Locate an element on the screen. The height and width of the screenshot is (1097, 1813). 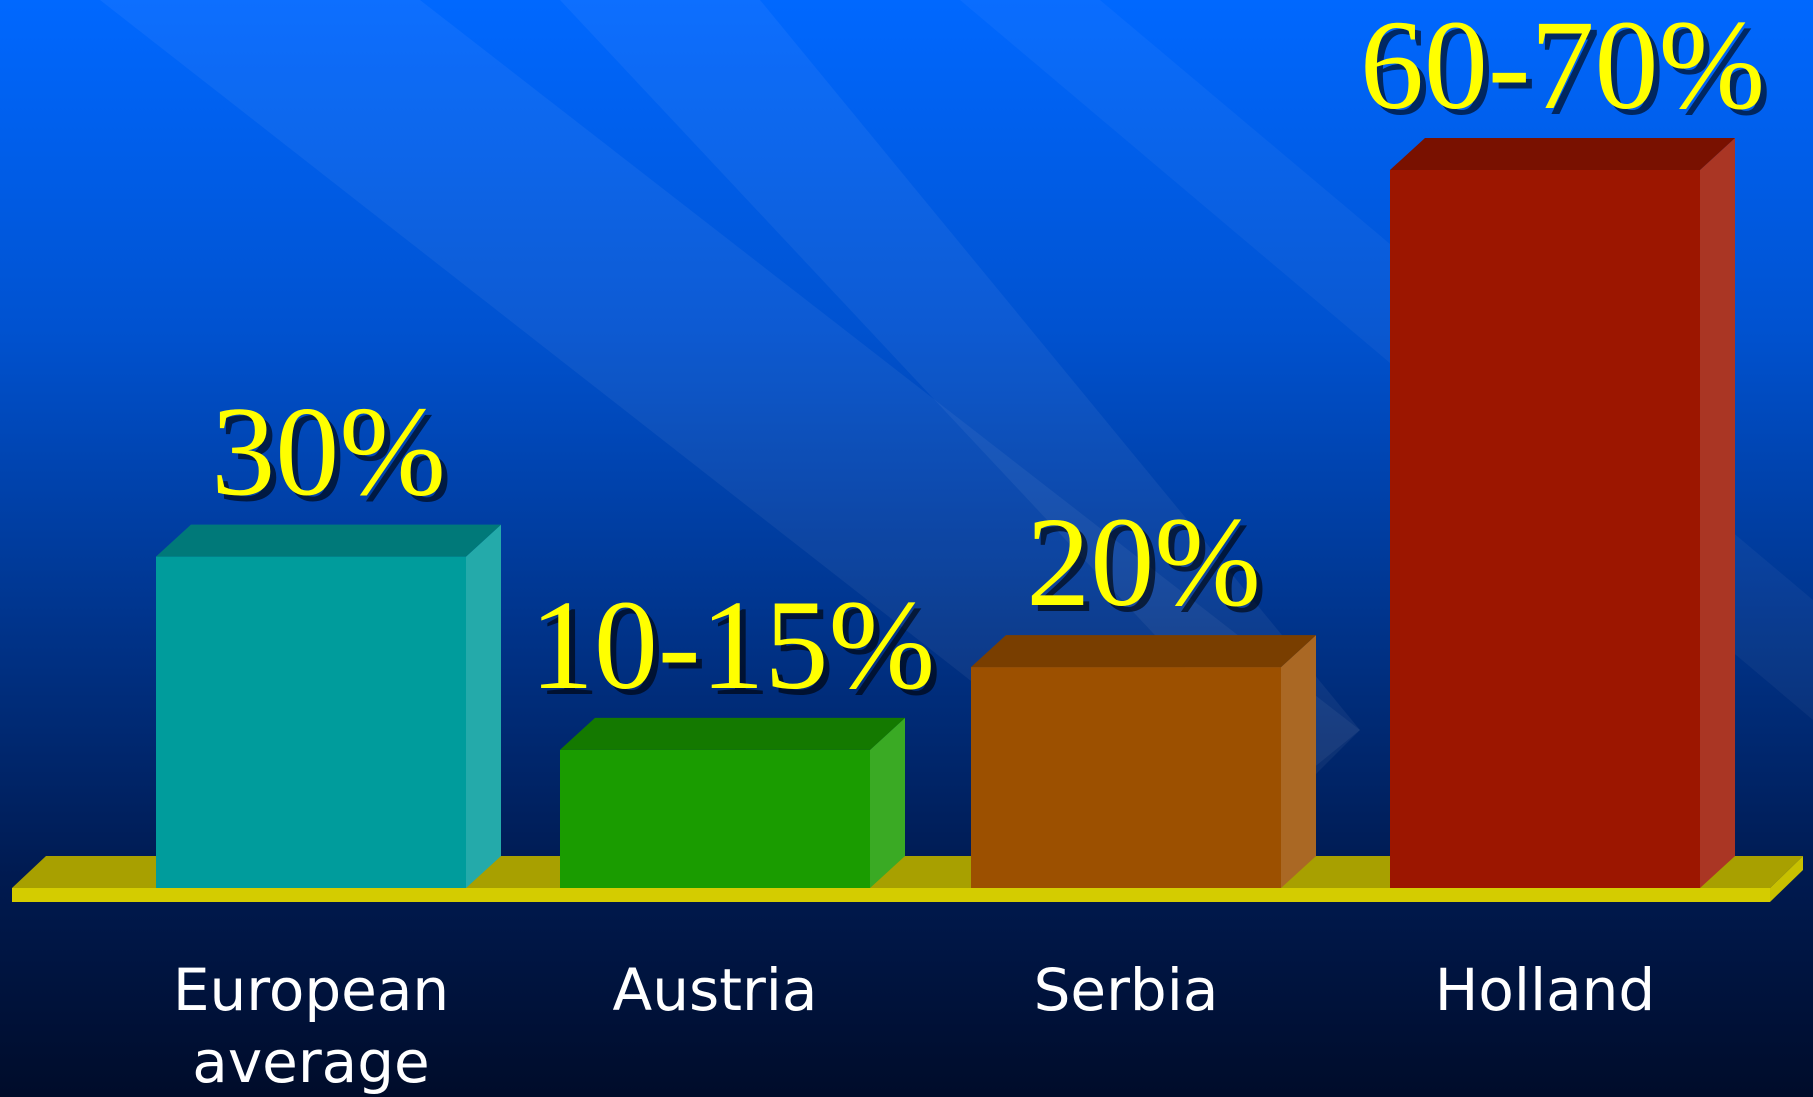
category-label: Holland is located at coordinates (1545, 990).